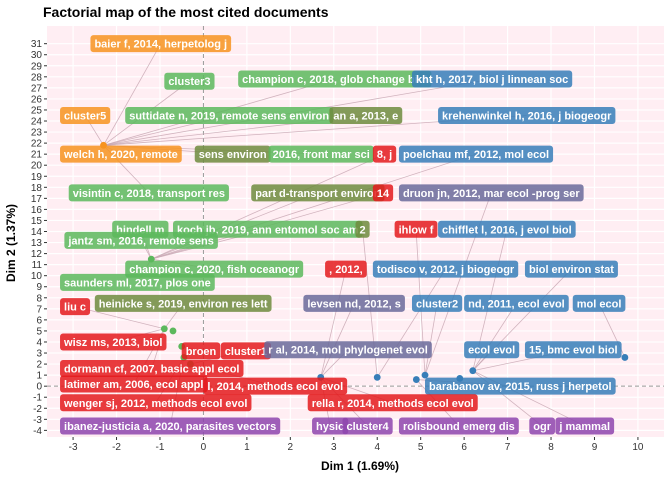 The width and height of the screenshot is (672, 485). What do you see at coordinates (377, 447) in the screenshot?
I see `x-tick-label: 4` at bounding box center [377, 447].